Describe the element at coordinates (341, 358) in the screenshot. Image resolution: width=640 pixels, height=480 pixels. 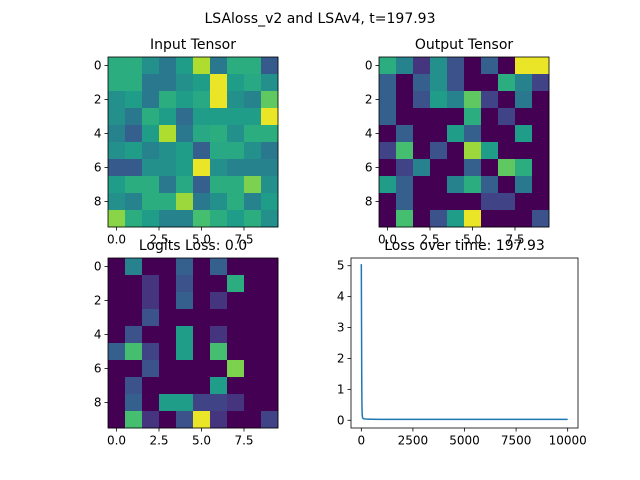
I see `y-tick-label: 2` at that location.